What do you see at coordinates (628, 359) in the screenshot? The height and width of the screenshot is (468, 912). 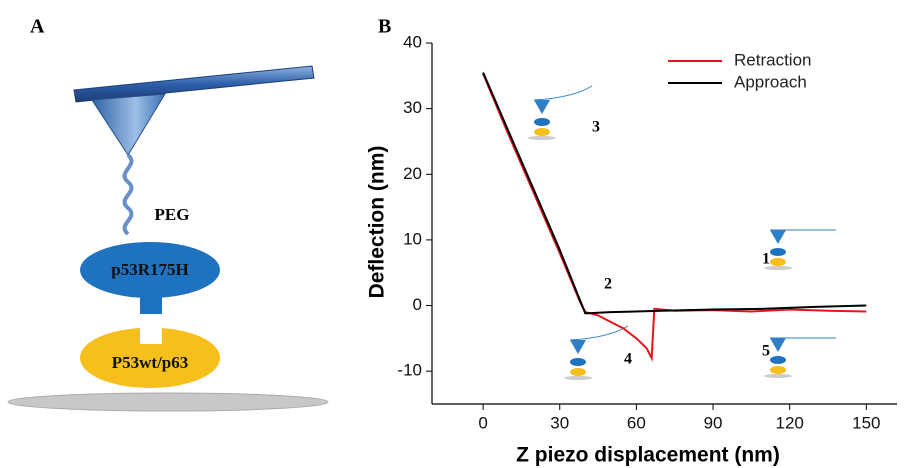 I see `annotation: 4` at bounding box center [628, 359].